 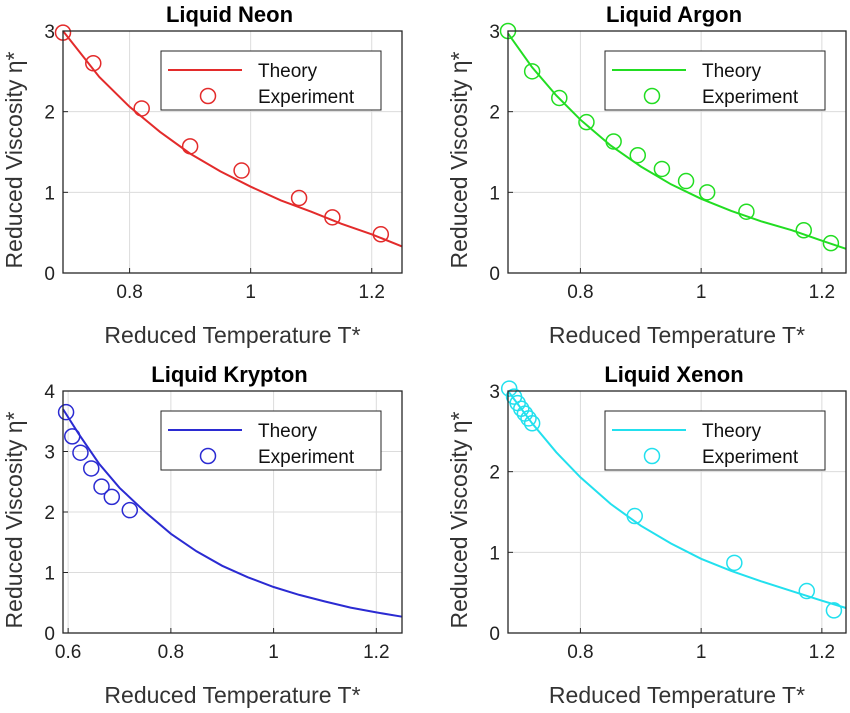 What do you see at coordinates (49, 392) in the screenshot?
I see `y-tick-label: 4` at bounding box center [49, 392].